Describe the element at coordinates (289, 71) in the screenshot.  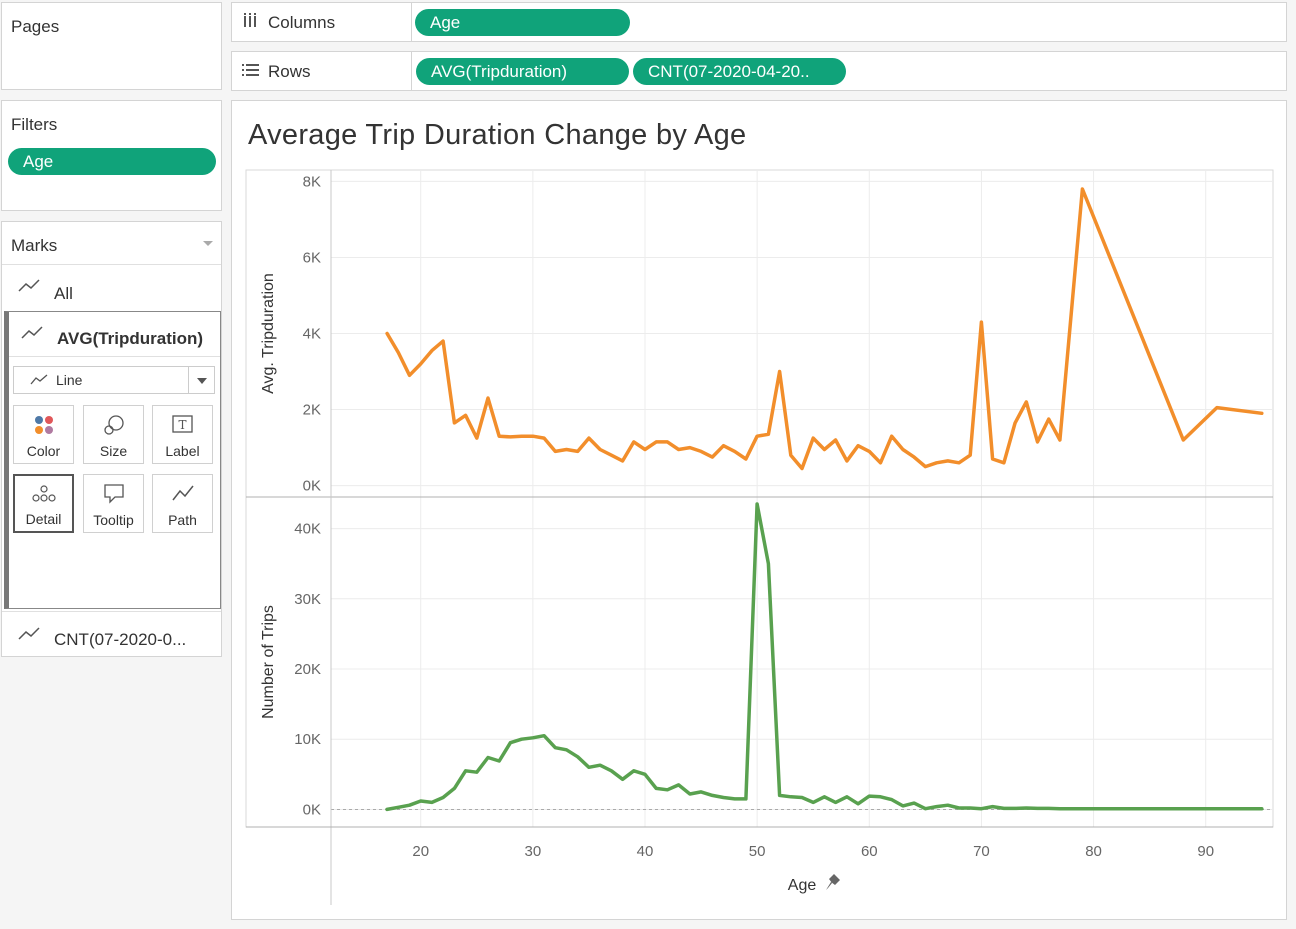
I see `rows-label: Rows` at that location.